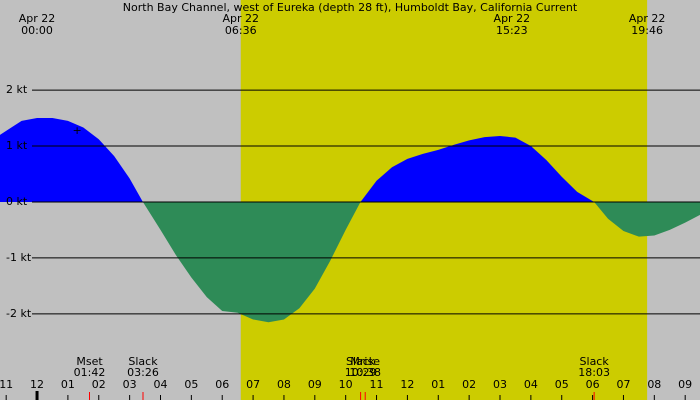  I want to click on event-time: 03:26, so click(143, 372).